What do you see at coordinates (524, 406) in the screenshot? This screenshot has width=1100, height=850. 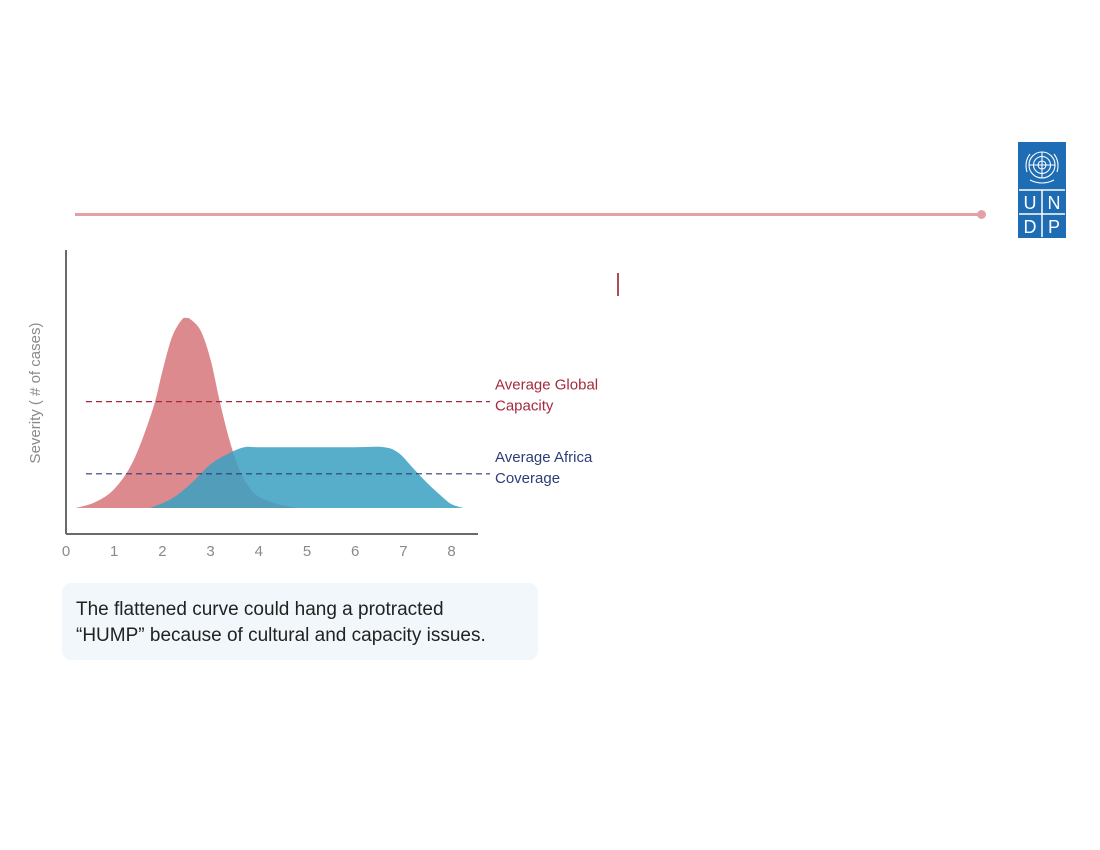 I see `global-reference-label: Capacity` at bounding box center [524, 406].